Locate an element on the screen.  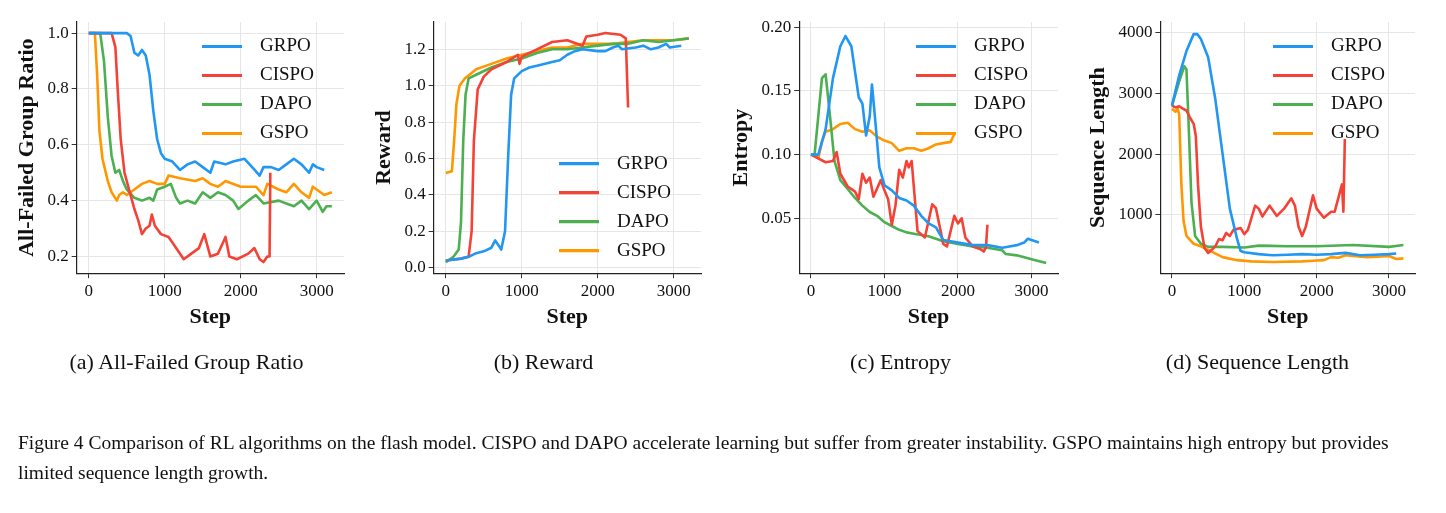
y-tick-label: 0.15 is located at coordinates (776, 90).